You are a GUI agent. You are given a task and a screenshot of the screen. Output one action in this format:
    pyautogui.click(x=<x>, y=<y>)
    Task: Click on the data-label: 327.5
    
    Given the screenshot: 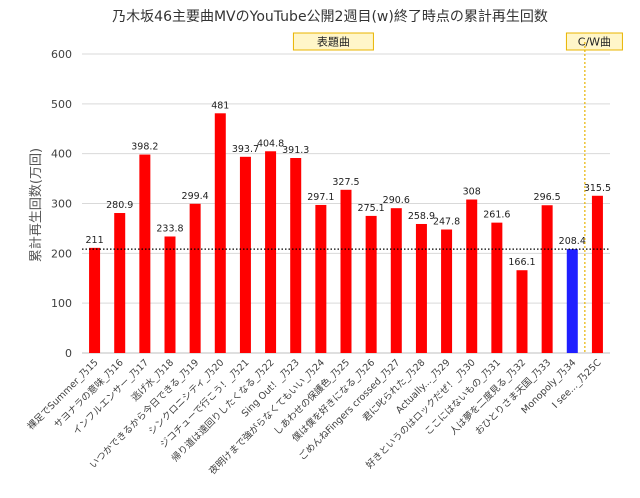 What is the action you would take?
    pyautogui.click(x=345, y=182)
    